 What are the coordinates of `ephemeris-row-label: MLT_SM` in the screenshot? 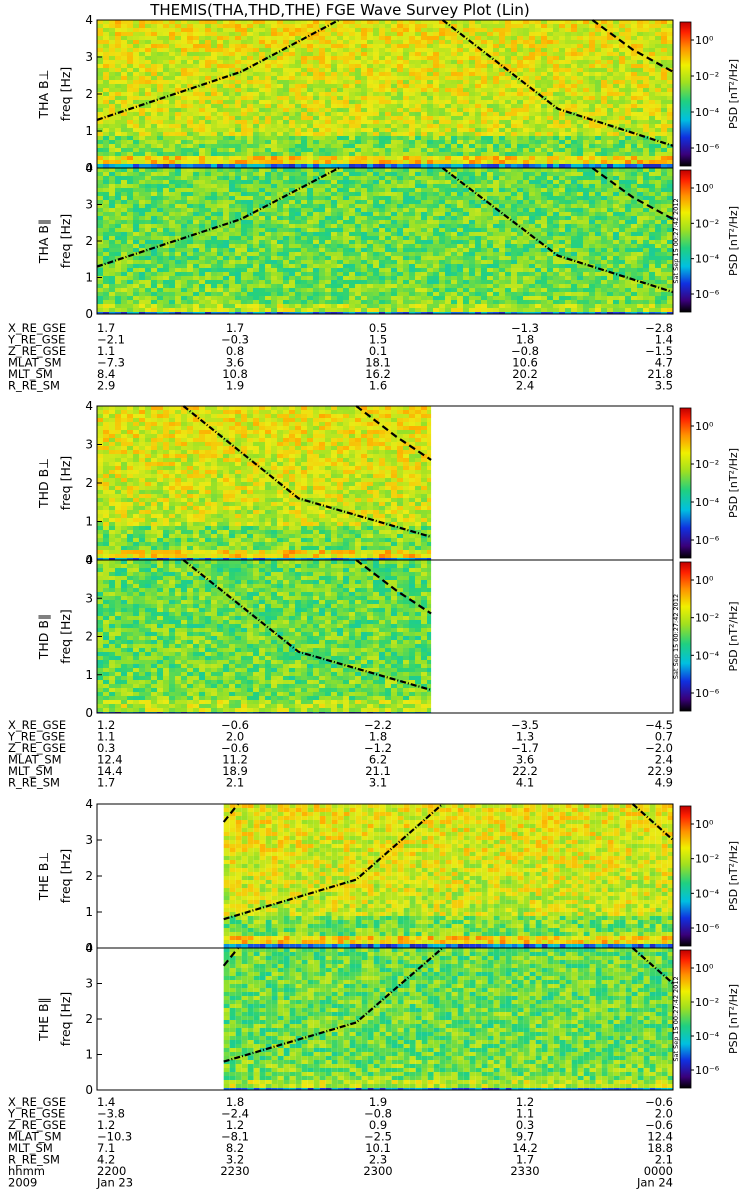 It's located at (30, 1148).